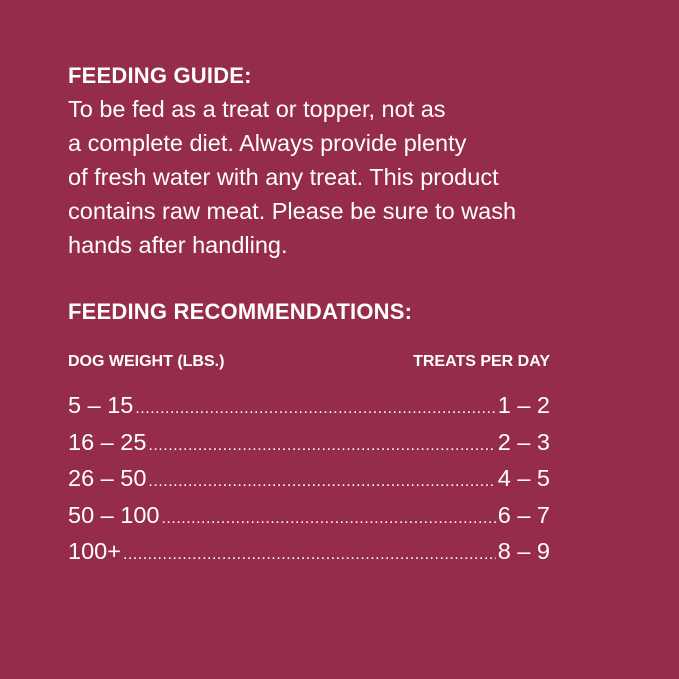 This screenshot has width=679, height=679. Describe the element at coordinates (101, 405) in the screenshot. I see `weight-cell: 5 – 15` at that location.